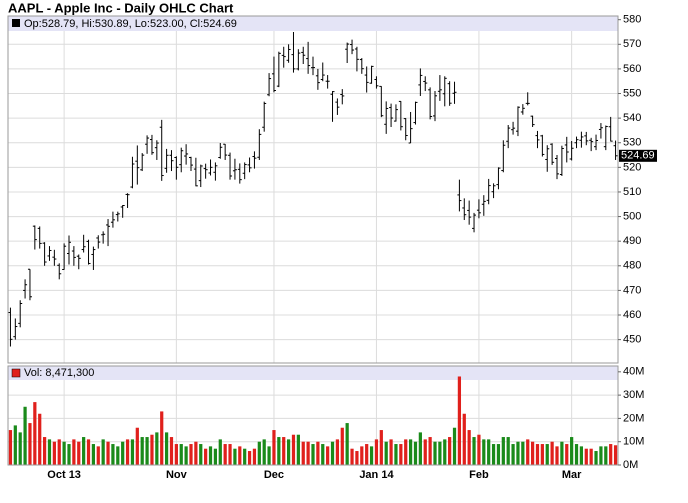 This screenshot has width=688, height=503. Describe the element at coordinates (274, 475) in the screenshot. I see `x-tick-label: Dec` at that location.